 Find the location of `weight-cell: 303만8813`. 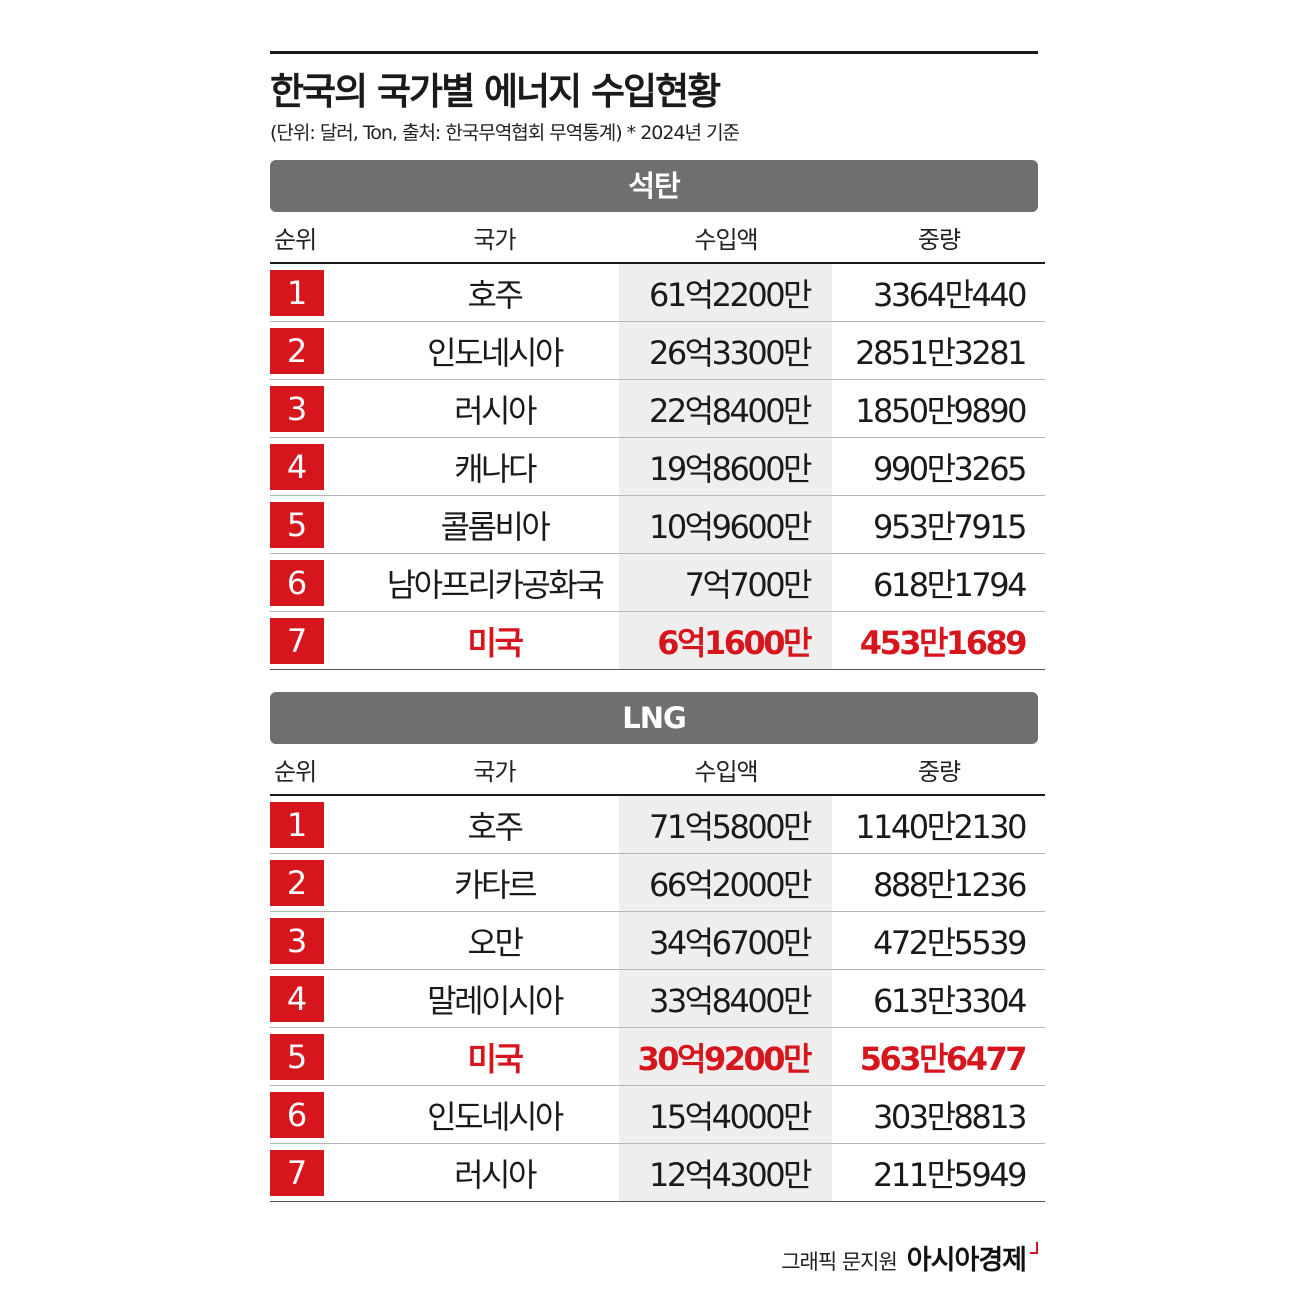

weight-cell: 303만8813 is located at coordinates (938, 1114).